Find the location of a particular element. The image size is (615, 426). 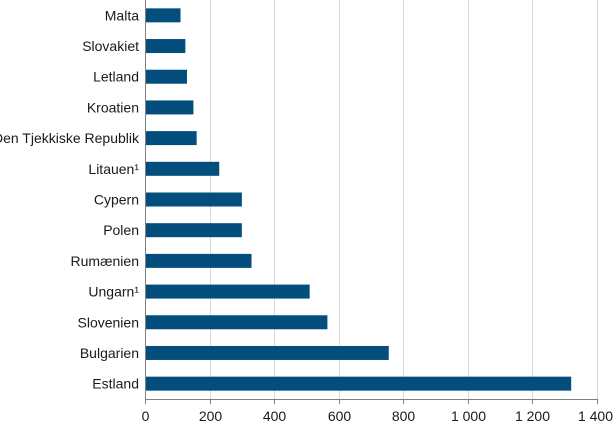

x-tick-label: 1 200 is located at coordinates (532, 416).